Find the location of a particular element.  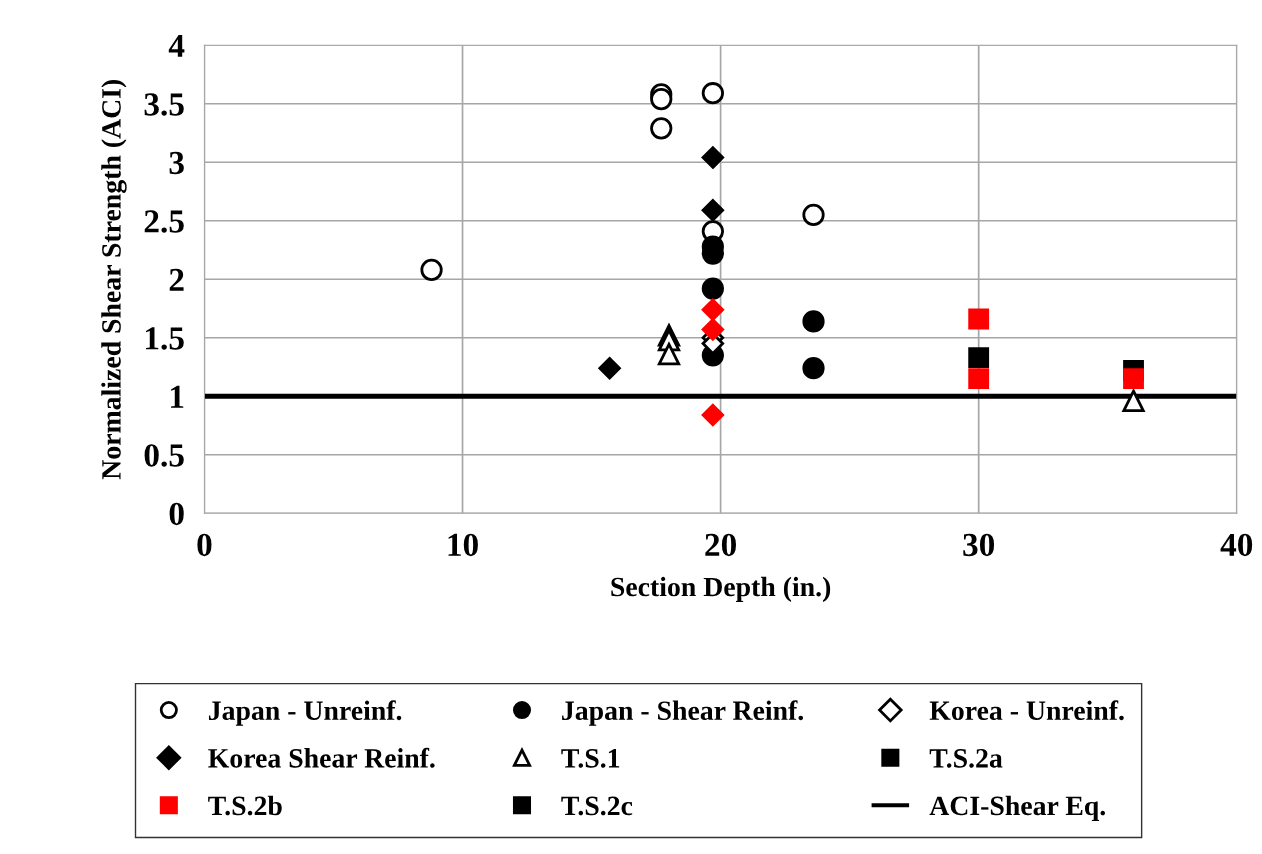

legend-label: Japan - Shear Reinf. is located at coordinates (683, 713).